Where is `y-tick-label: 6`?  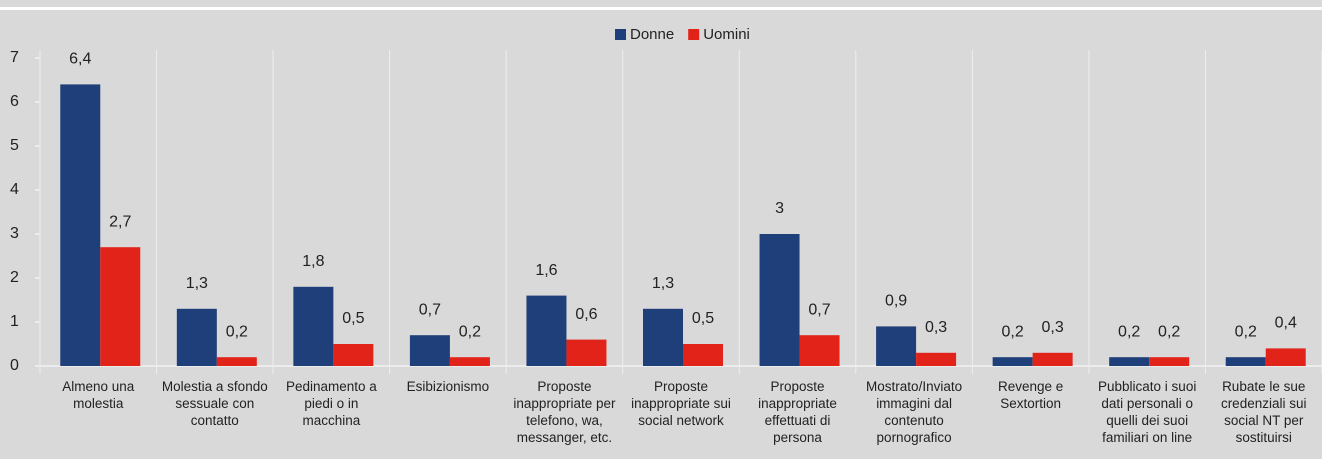 y-tick-label: 6 is located at coordinates (14, 101).